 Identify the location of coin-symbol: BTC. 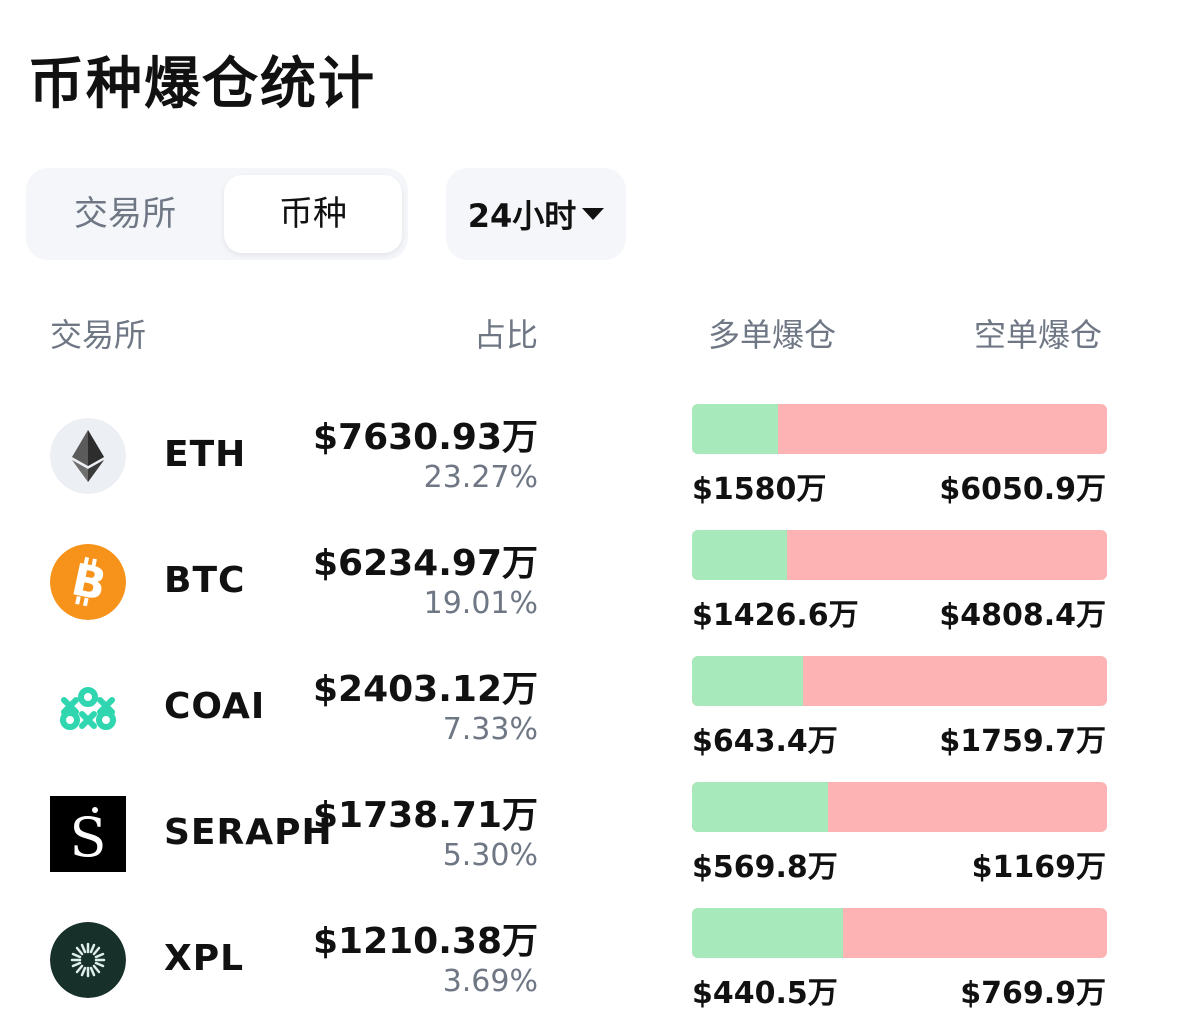
(205, 580).